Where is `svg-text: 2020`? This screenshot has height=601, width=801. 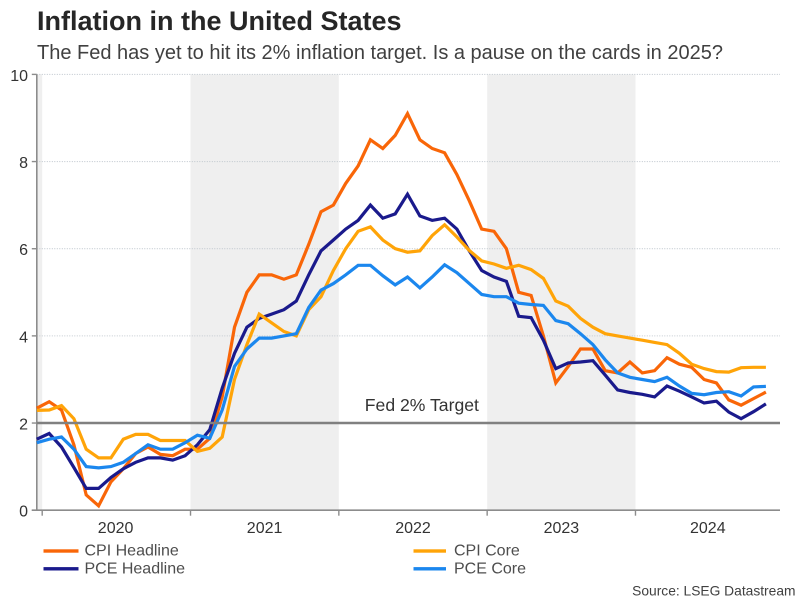
svg-text: 2020 is located at coordinates (116, 528).